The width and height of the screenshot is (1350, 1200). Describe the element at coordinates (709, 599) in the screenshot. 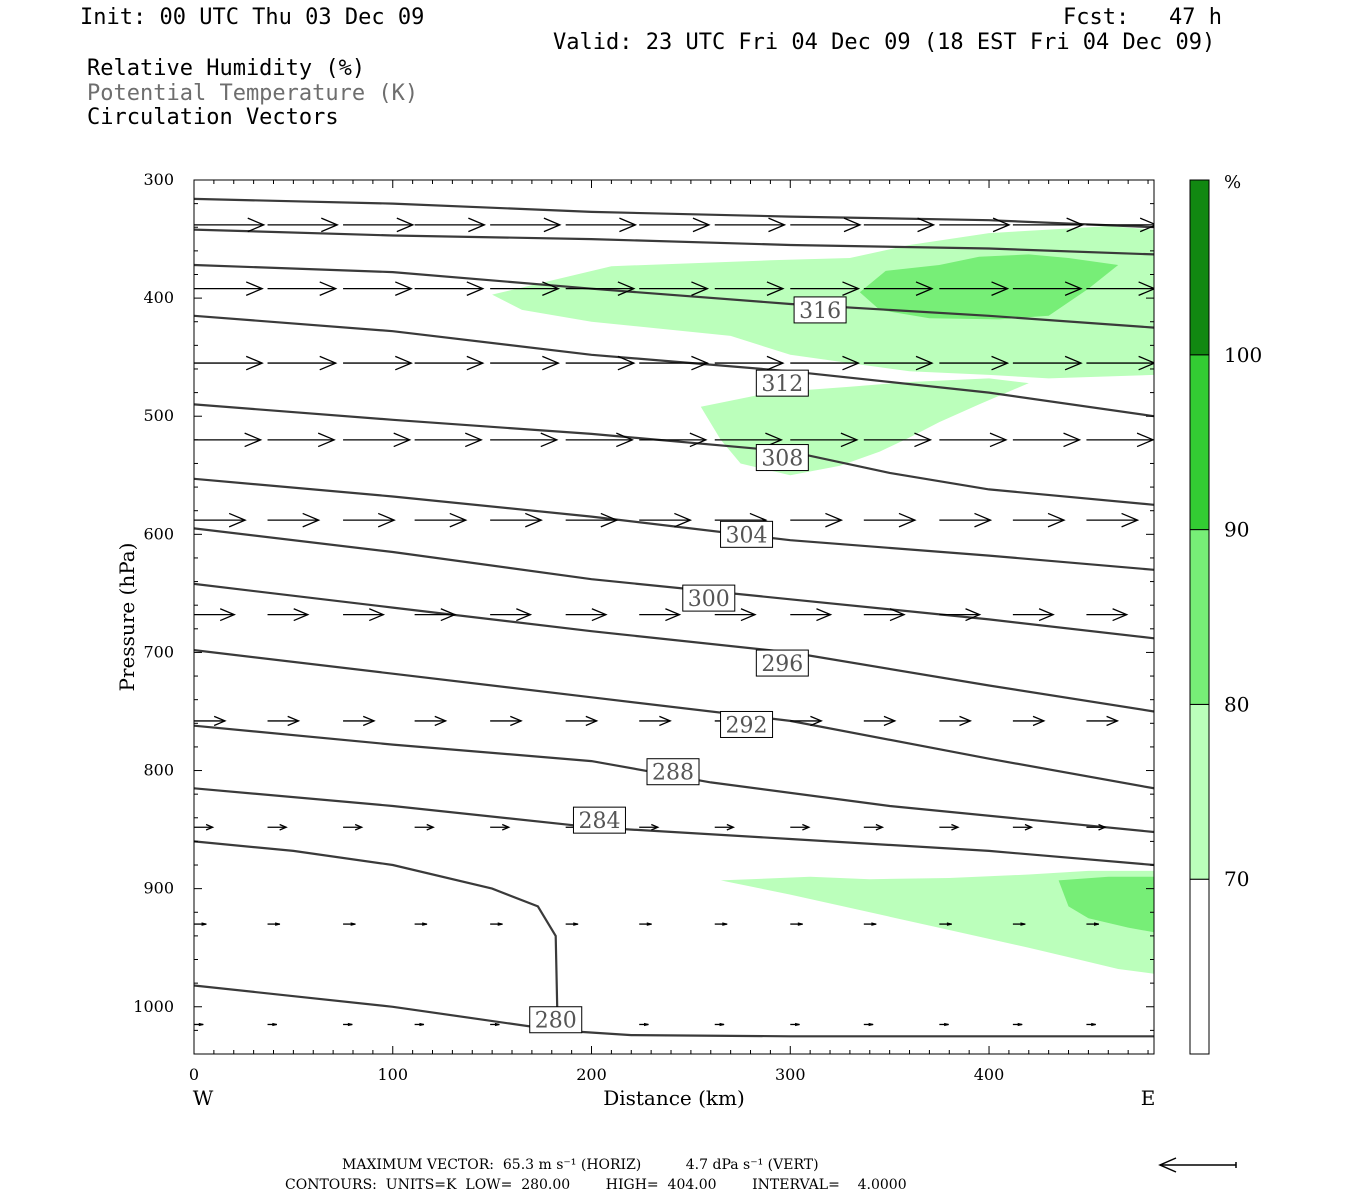

I see `svg-text: 300` at that location.